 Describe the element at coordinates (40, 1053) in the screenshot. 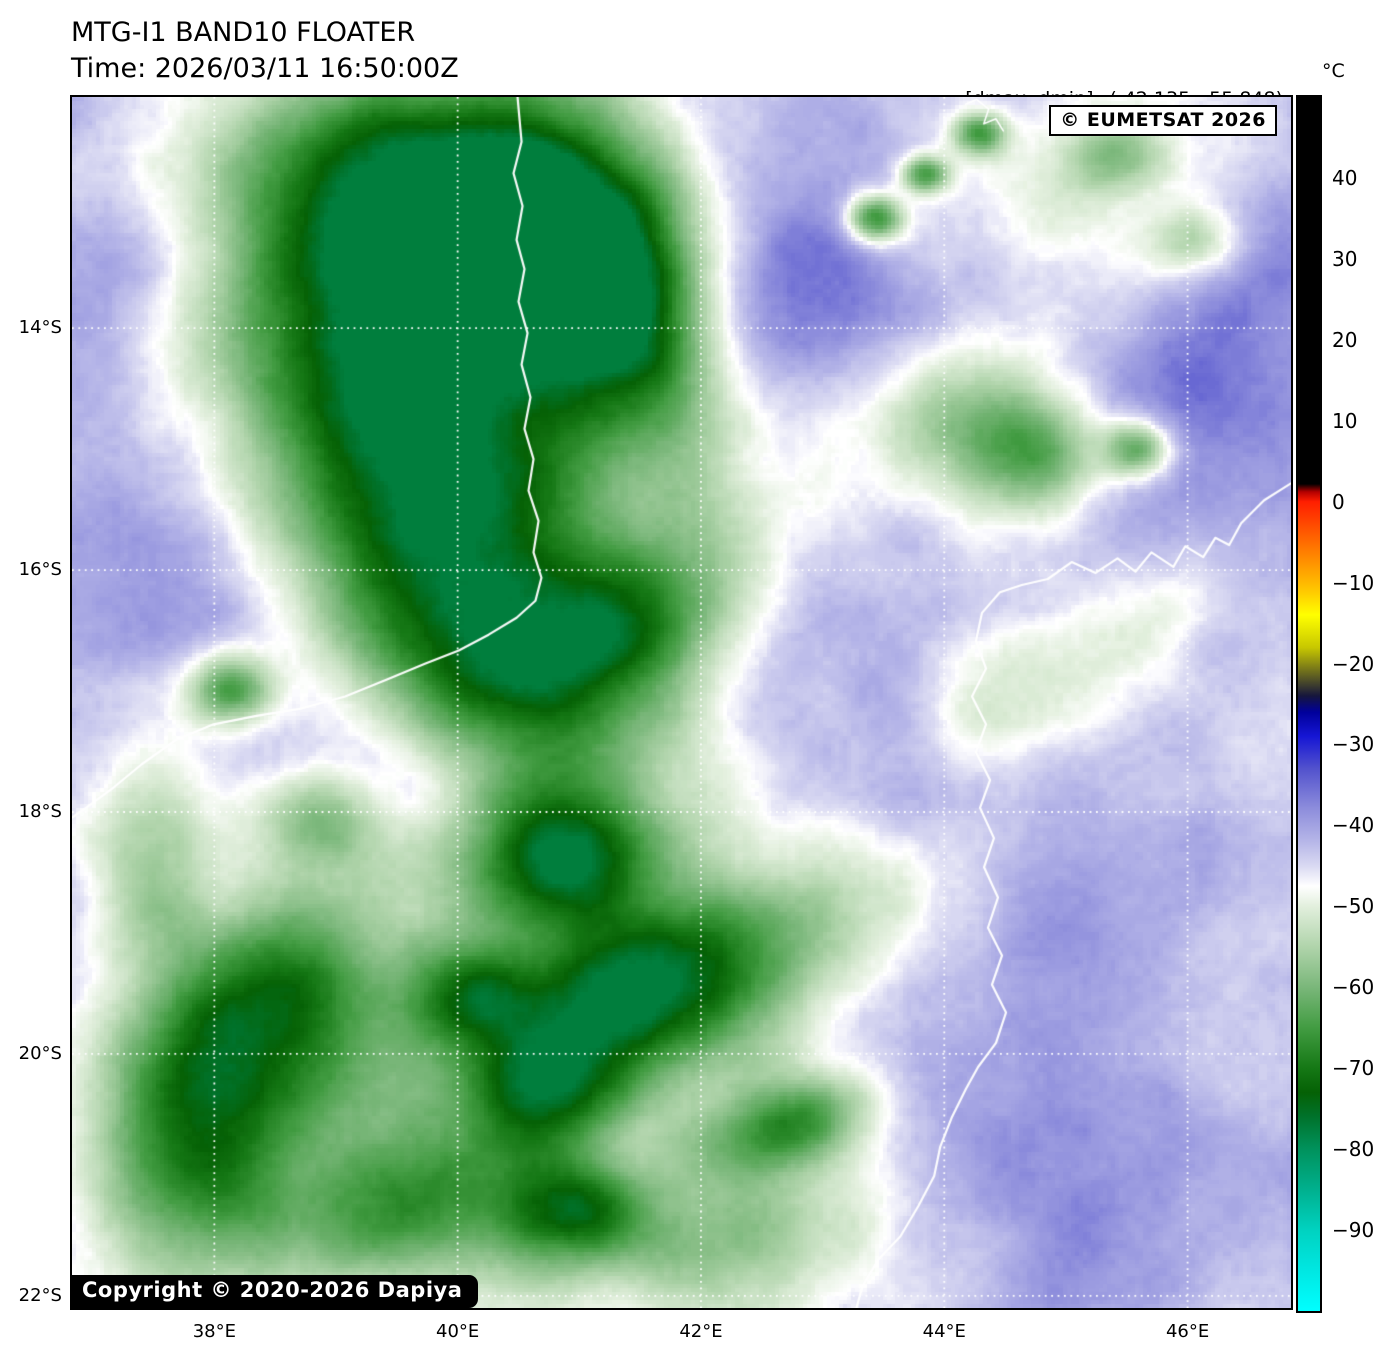

I see `lat-tick-label: 20°S` at that location.